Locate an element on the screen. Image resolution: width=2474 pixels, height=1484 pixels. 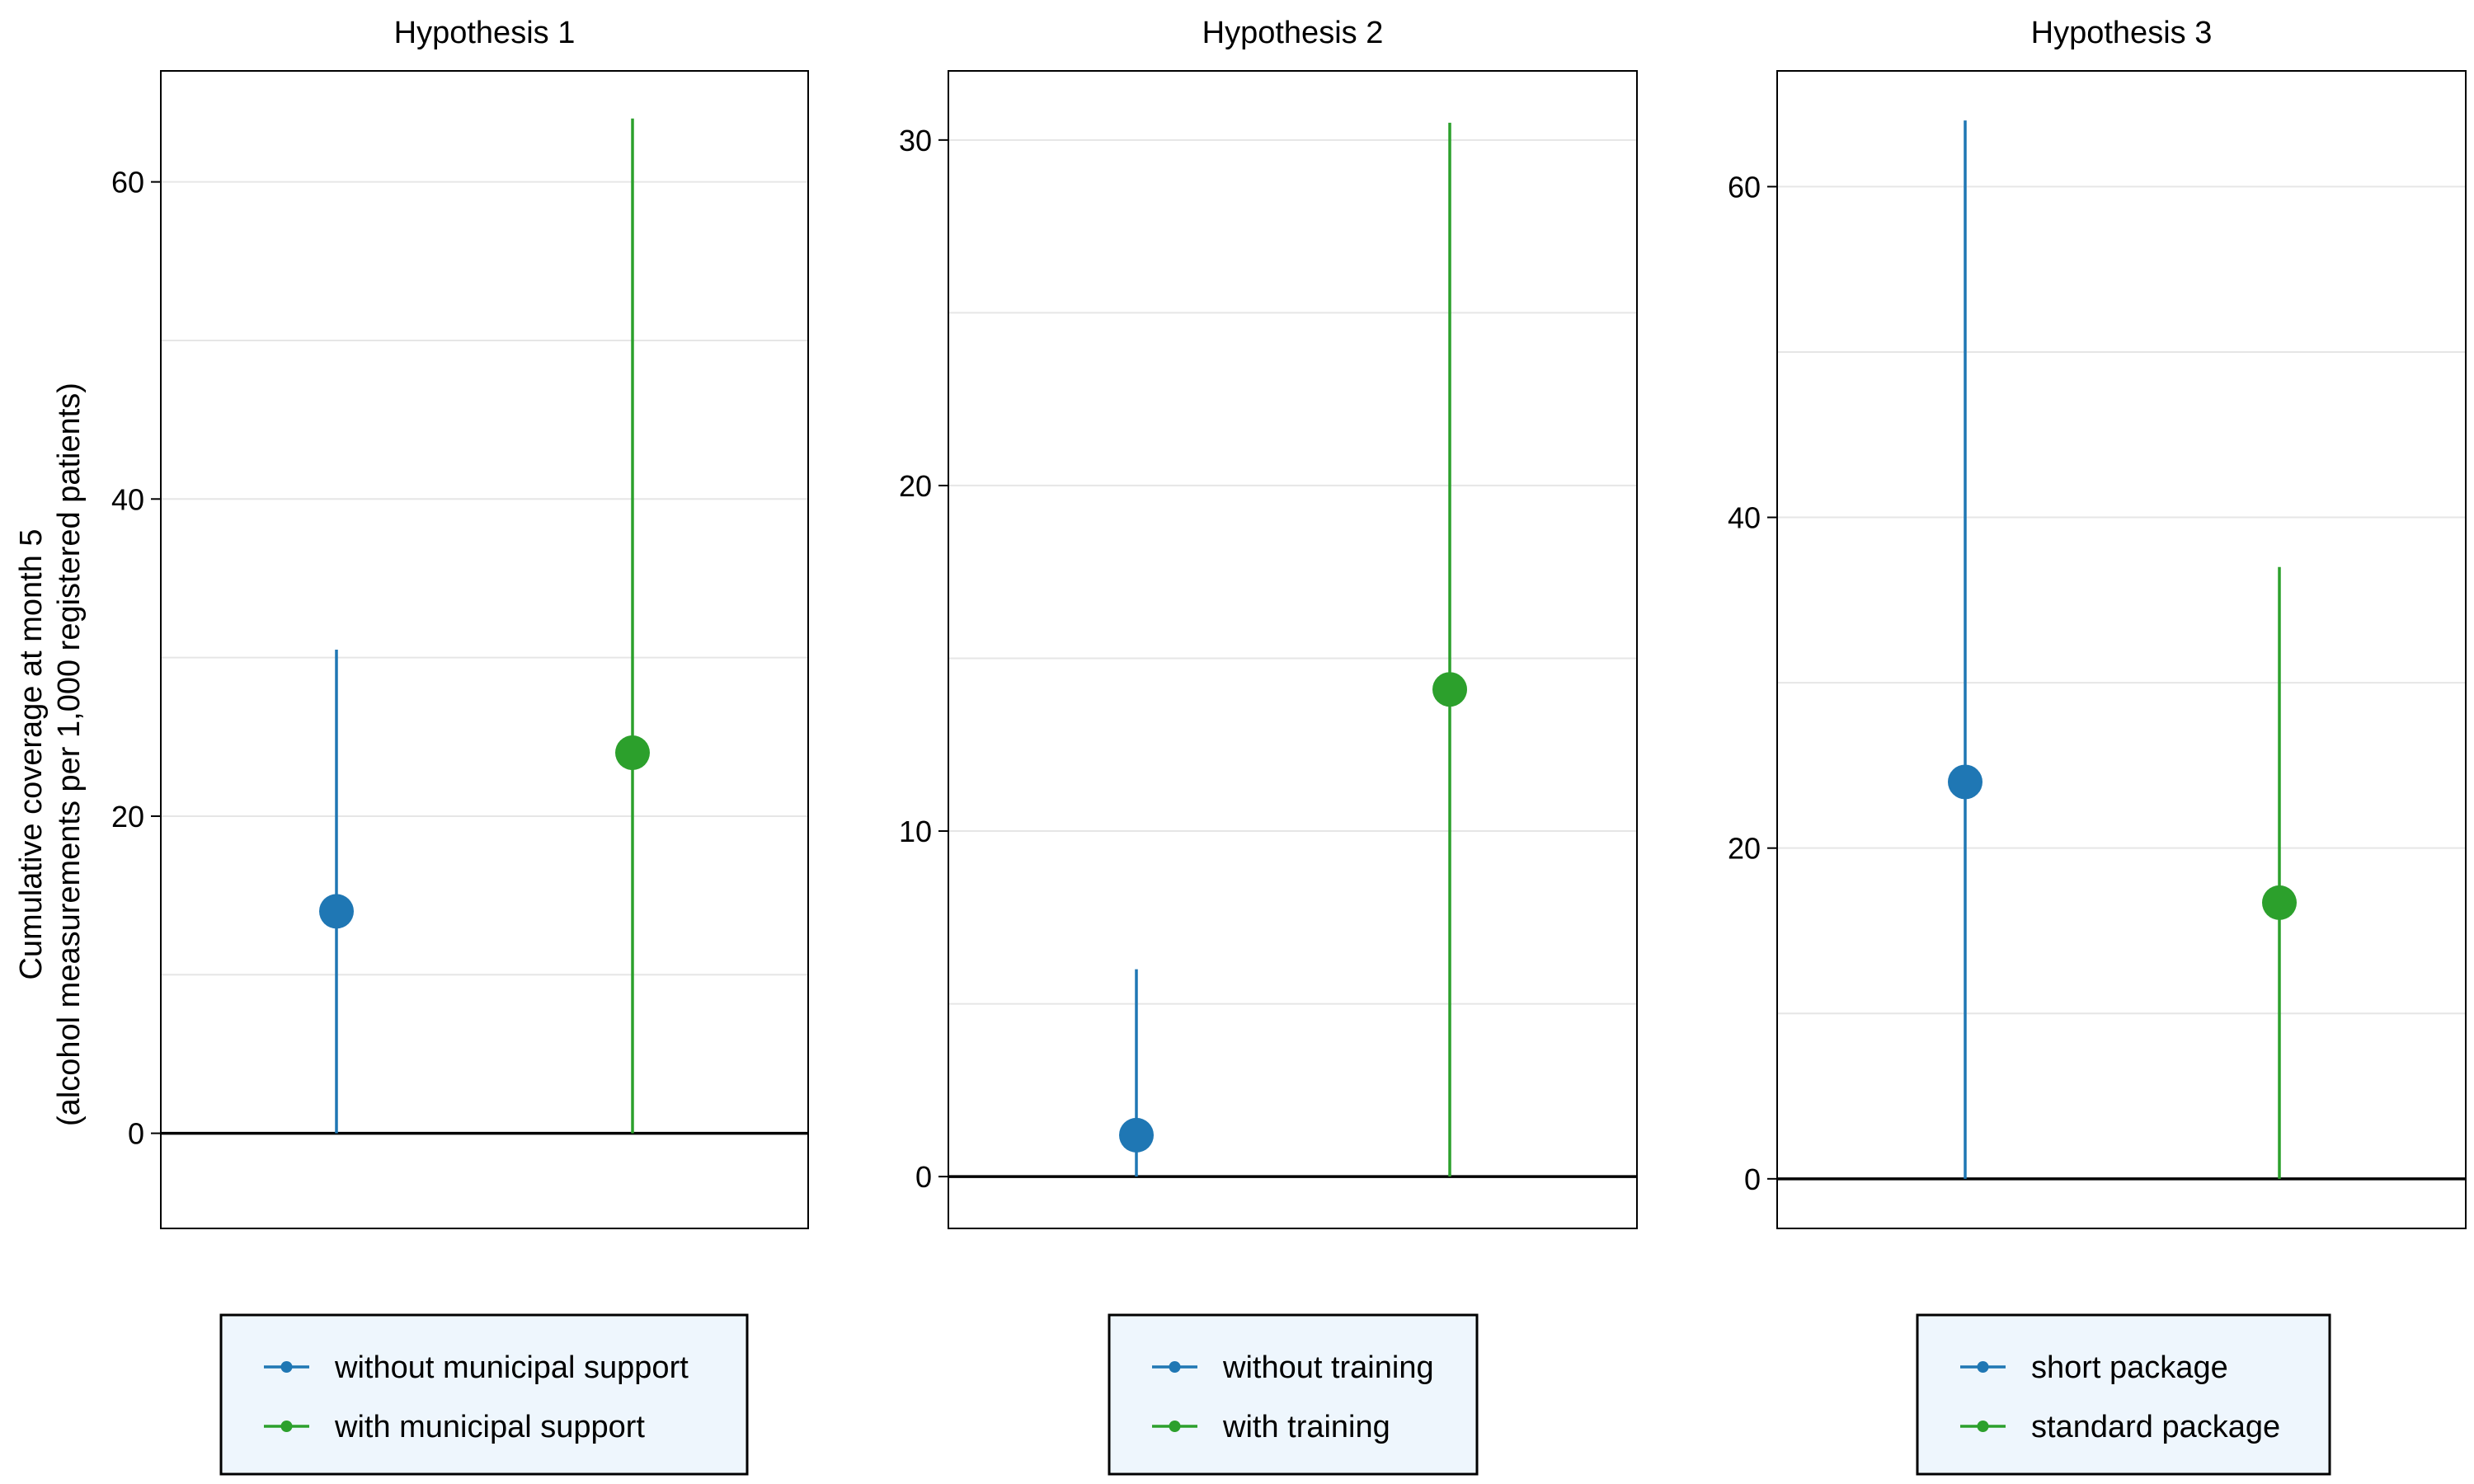
panel-title: Hypothesis 2 is located at coordinates (1293, 33).